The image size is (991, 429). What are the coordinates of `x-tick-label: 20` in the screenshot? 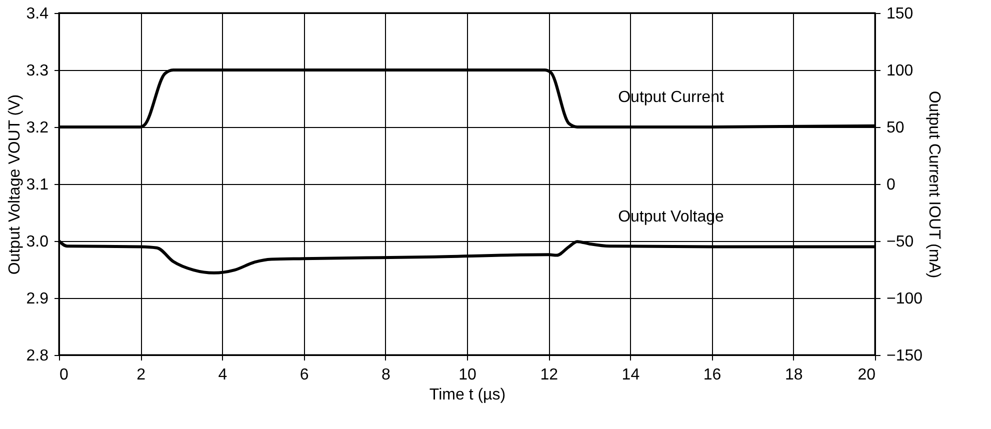 It's located at (867, 375).